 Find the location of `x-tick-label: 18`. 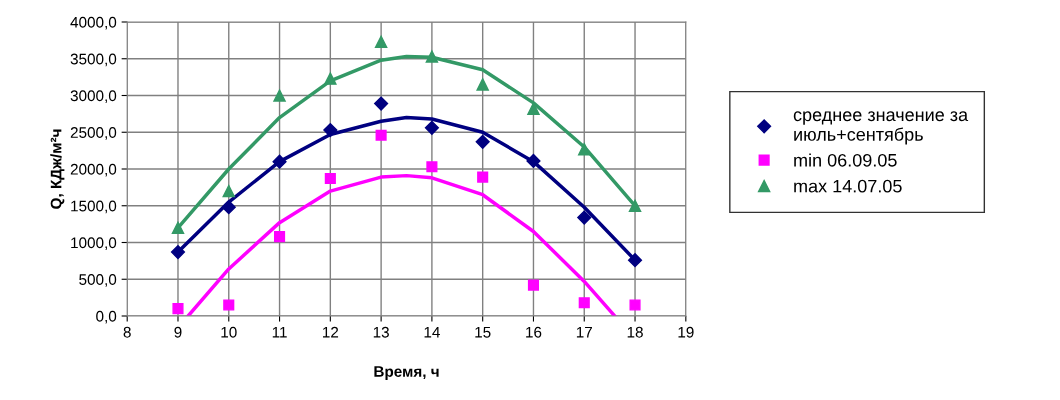

x-tick-label: 18 is located at coordinates (635, 332).